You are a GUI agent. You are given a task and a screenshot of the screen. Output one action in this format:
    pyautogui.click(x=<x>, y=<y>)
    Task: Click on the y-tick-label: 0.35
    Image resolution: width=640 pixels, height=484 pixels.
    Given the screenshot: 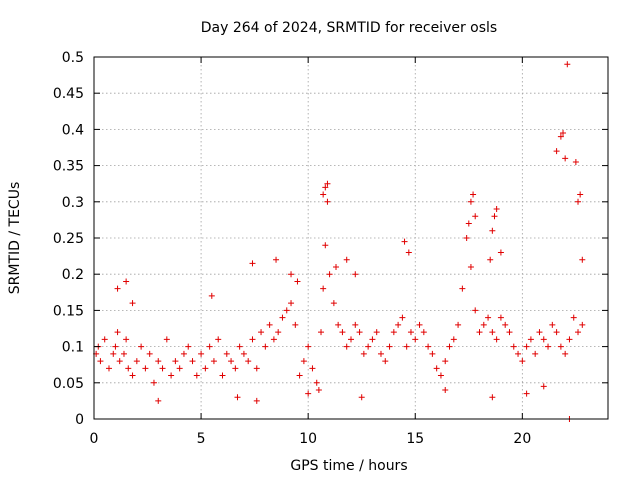 What is the action you would take?
    pyautogui.click(x=68, y=167)
    